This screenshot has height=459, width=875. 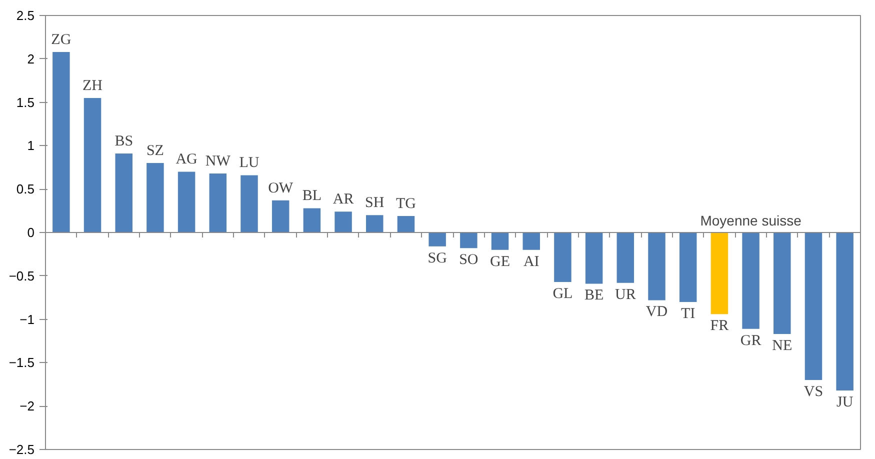 What do you see at coordinates (92, 86) in the screenshot?
I see `x-tick-label: ZH` at bounding box center [92, 86].